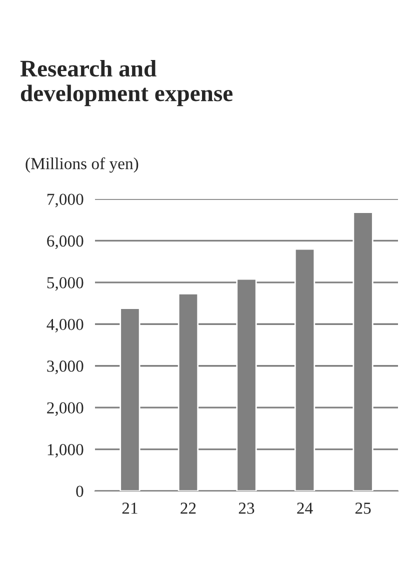  I want to click on x-tick-label: 22, so click(188, 508).